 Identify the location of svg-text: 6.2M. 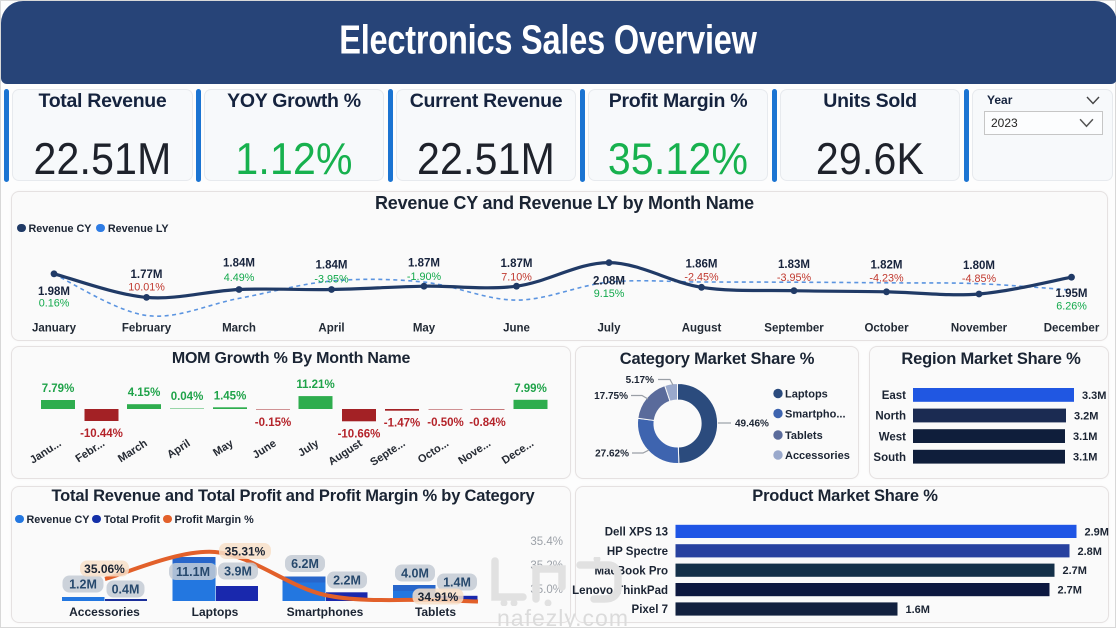
(305, 564).